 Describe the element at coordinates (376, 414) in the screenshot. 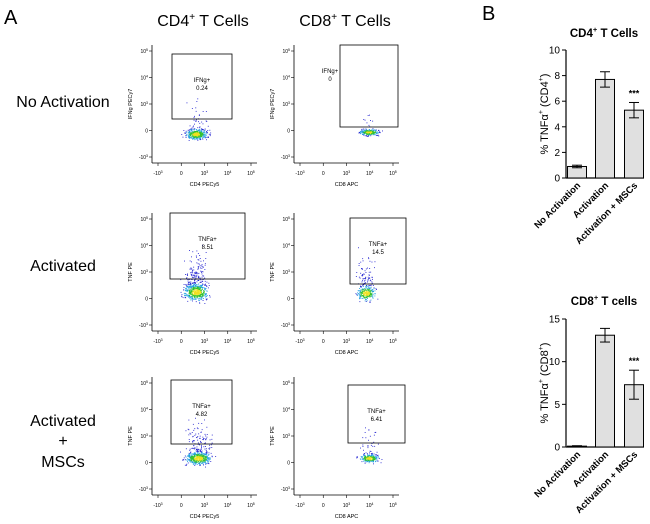

I see `gate-box` at that location.